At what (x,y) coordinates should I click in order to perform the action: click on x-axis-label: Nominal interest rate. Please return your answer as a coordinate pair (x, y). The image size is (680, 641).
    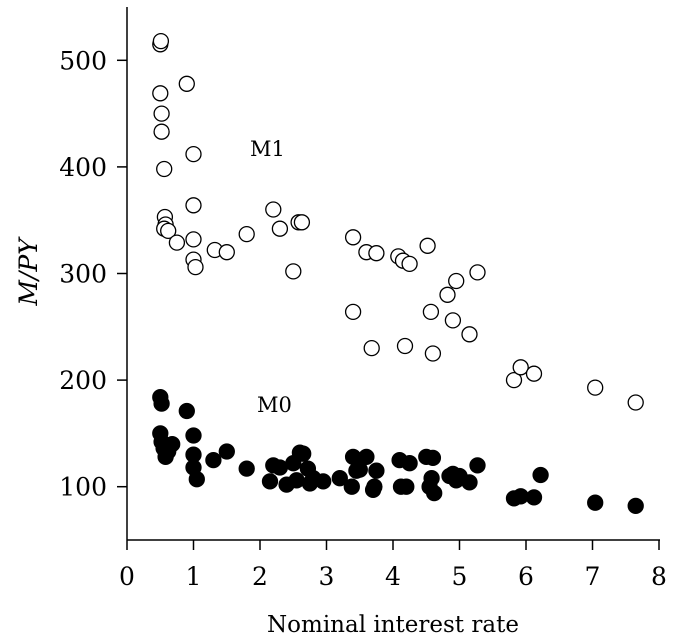
    Looking at the image, I should click on (393, 625).